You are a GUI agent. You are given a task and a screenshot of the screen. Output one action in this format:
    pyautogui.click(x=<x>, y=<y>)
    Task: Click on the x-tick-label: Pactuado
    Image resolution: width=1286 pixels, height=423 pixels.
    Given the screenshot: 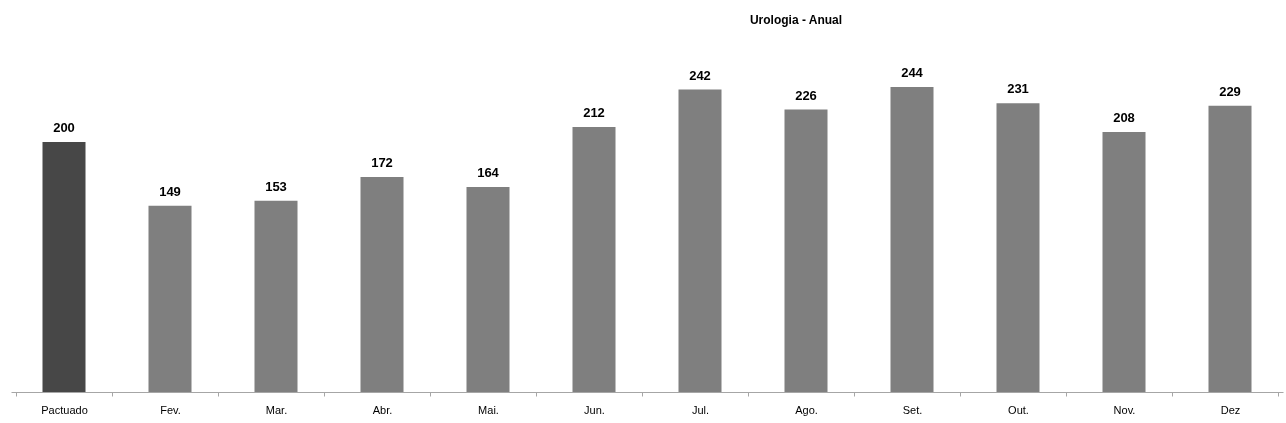 What is the action you would take?
    pyautogui.click(x=64, y=409)
    